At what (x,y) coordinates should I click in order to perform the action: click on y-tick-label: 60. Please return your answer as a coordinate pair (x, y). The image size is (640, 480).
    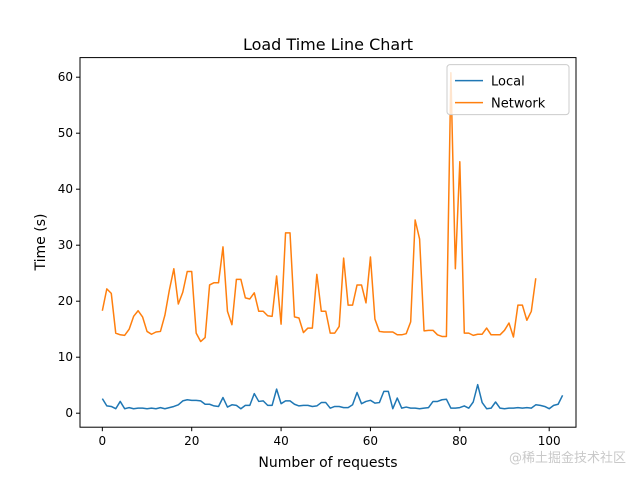
    Looking at the image, I should click on (65, 77).